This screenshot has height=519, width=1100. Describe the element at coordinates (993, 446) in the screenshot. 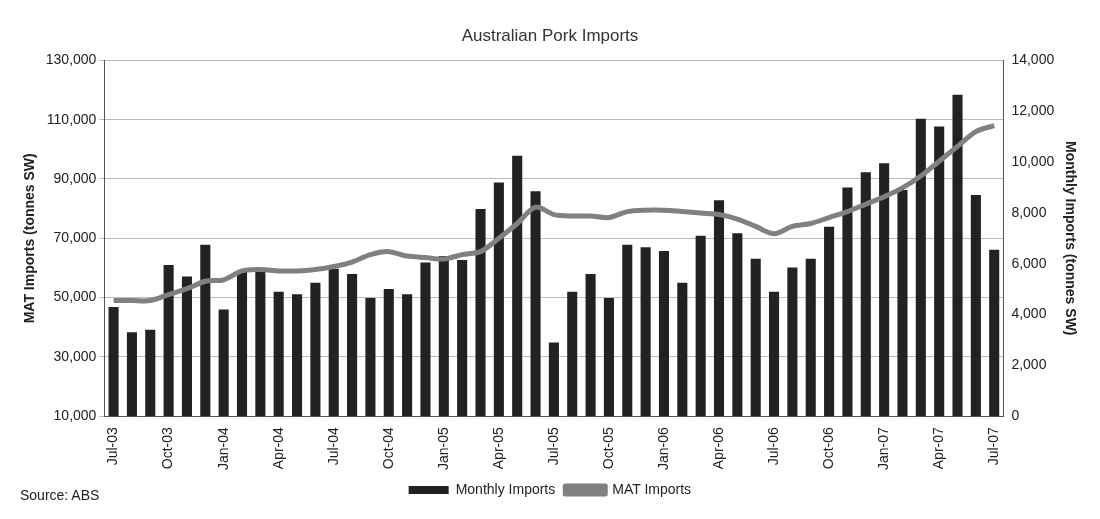

I see `x-tick-label: Jul-07` at that location.